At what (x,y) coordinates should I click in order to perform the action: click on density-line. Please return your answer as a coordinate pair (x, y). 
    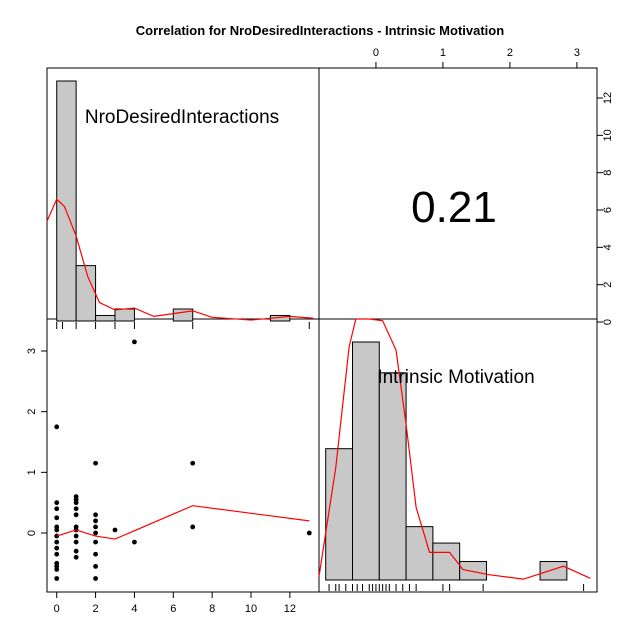
    Looking at the image, I should click on (180, 259).